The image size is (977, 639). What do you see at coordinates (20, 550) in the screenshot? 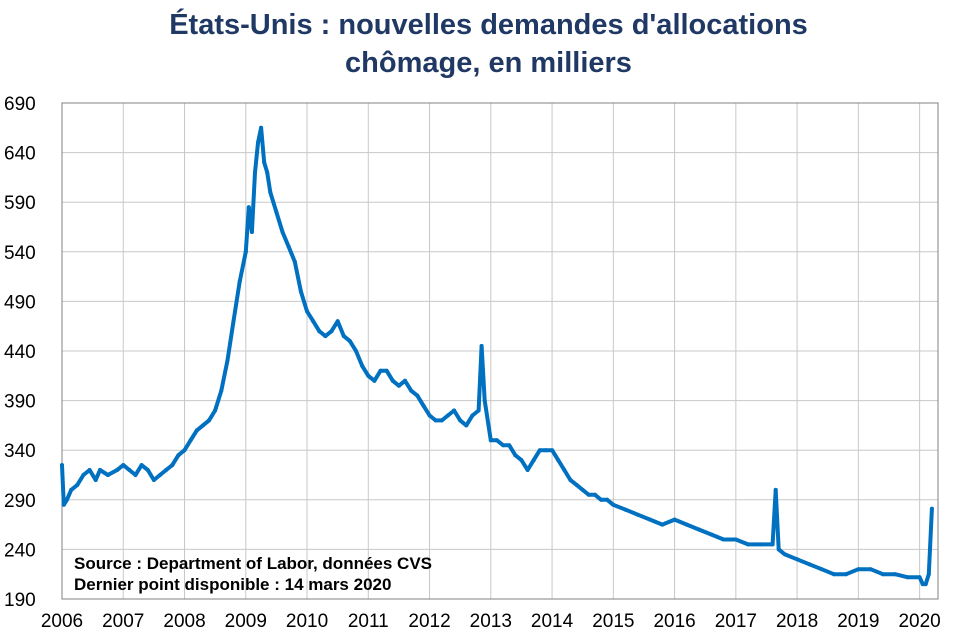
I see `y-tick-label: 240` at bounding box center [20, 550].